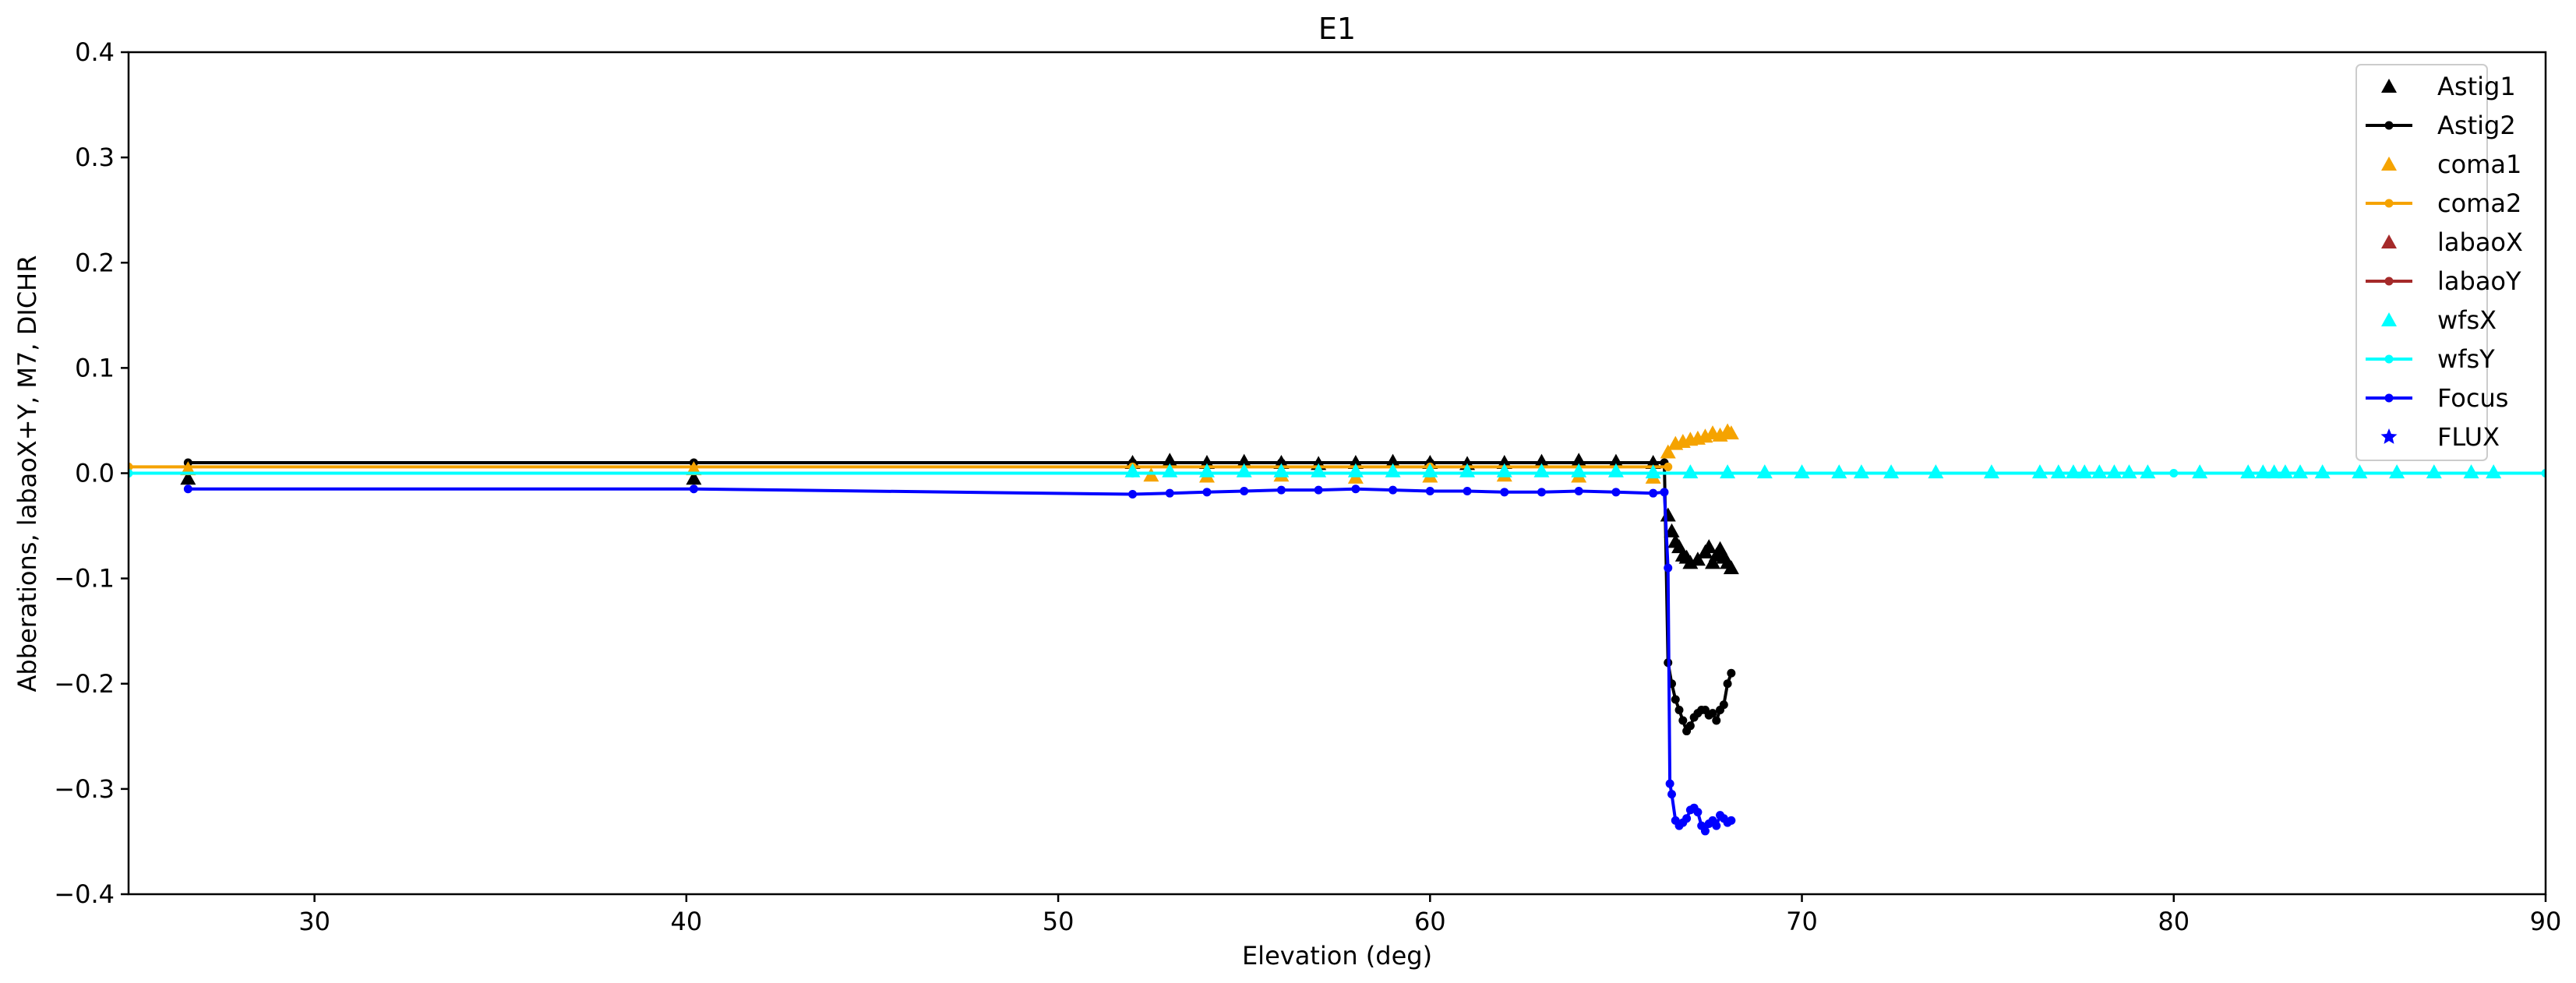 The image size is (2576, 983). What do you see at coordinates (959, 453) in the screenshot?
I see `series-coma1` at bounding box center [959, 453].